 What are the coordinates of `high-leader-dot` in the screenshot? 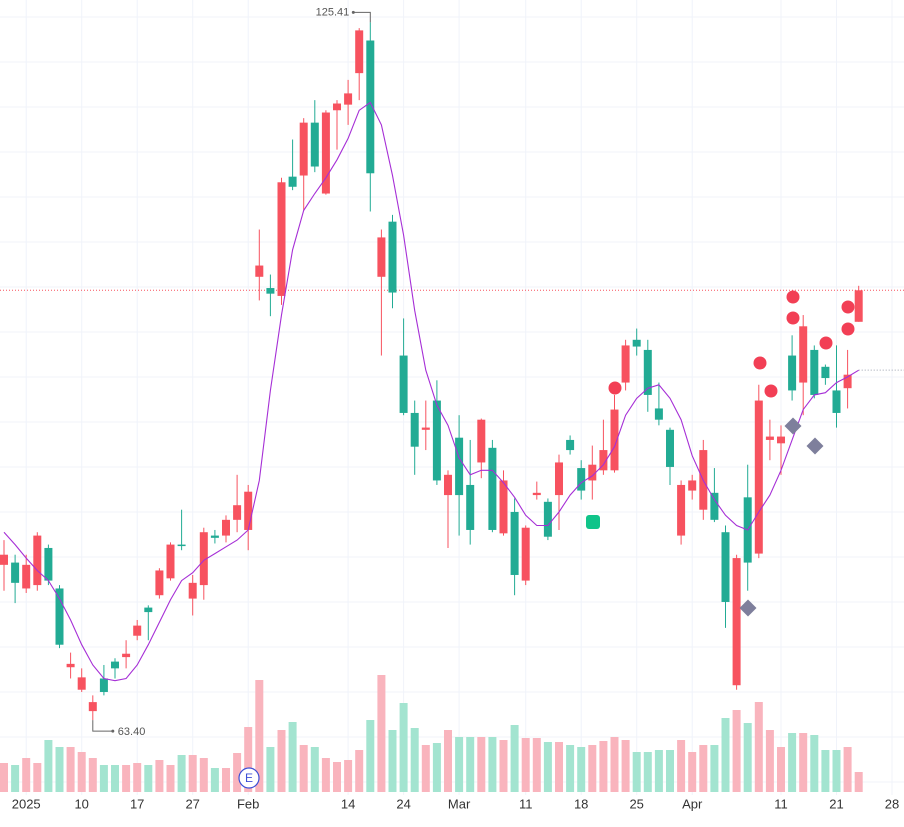 It's located at (353, 12).